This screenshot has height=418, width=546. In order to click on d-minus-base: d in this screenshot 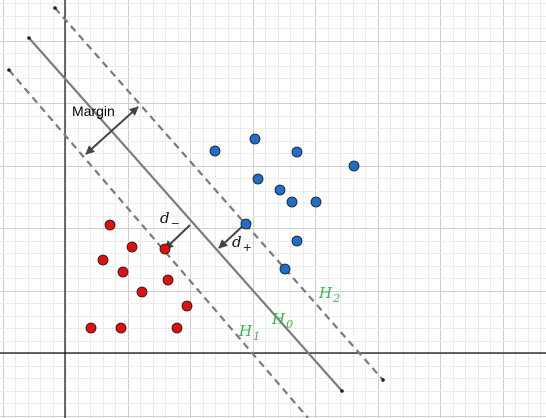, I will do `click(165, 218)`.